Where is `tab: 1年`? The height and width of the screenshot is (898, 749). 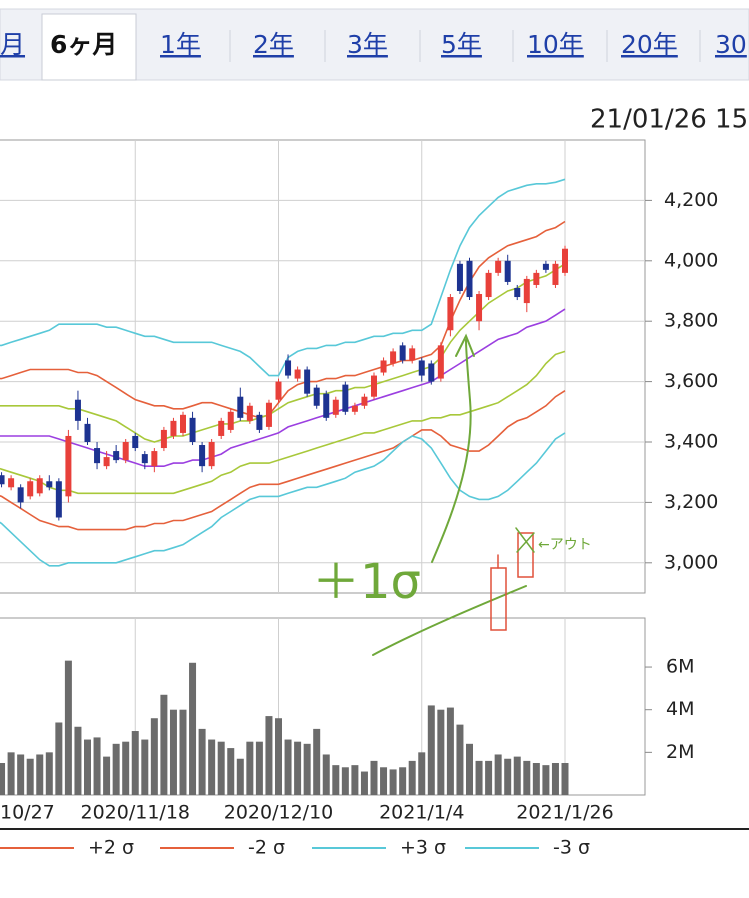 tab: 1年 is located at coordinates (180, 44).